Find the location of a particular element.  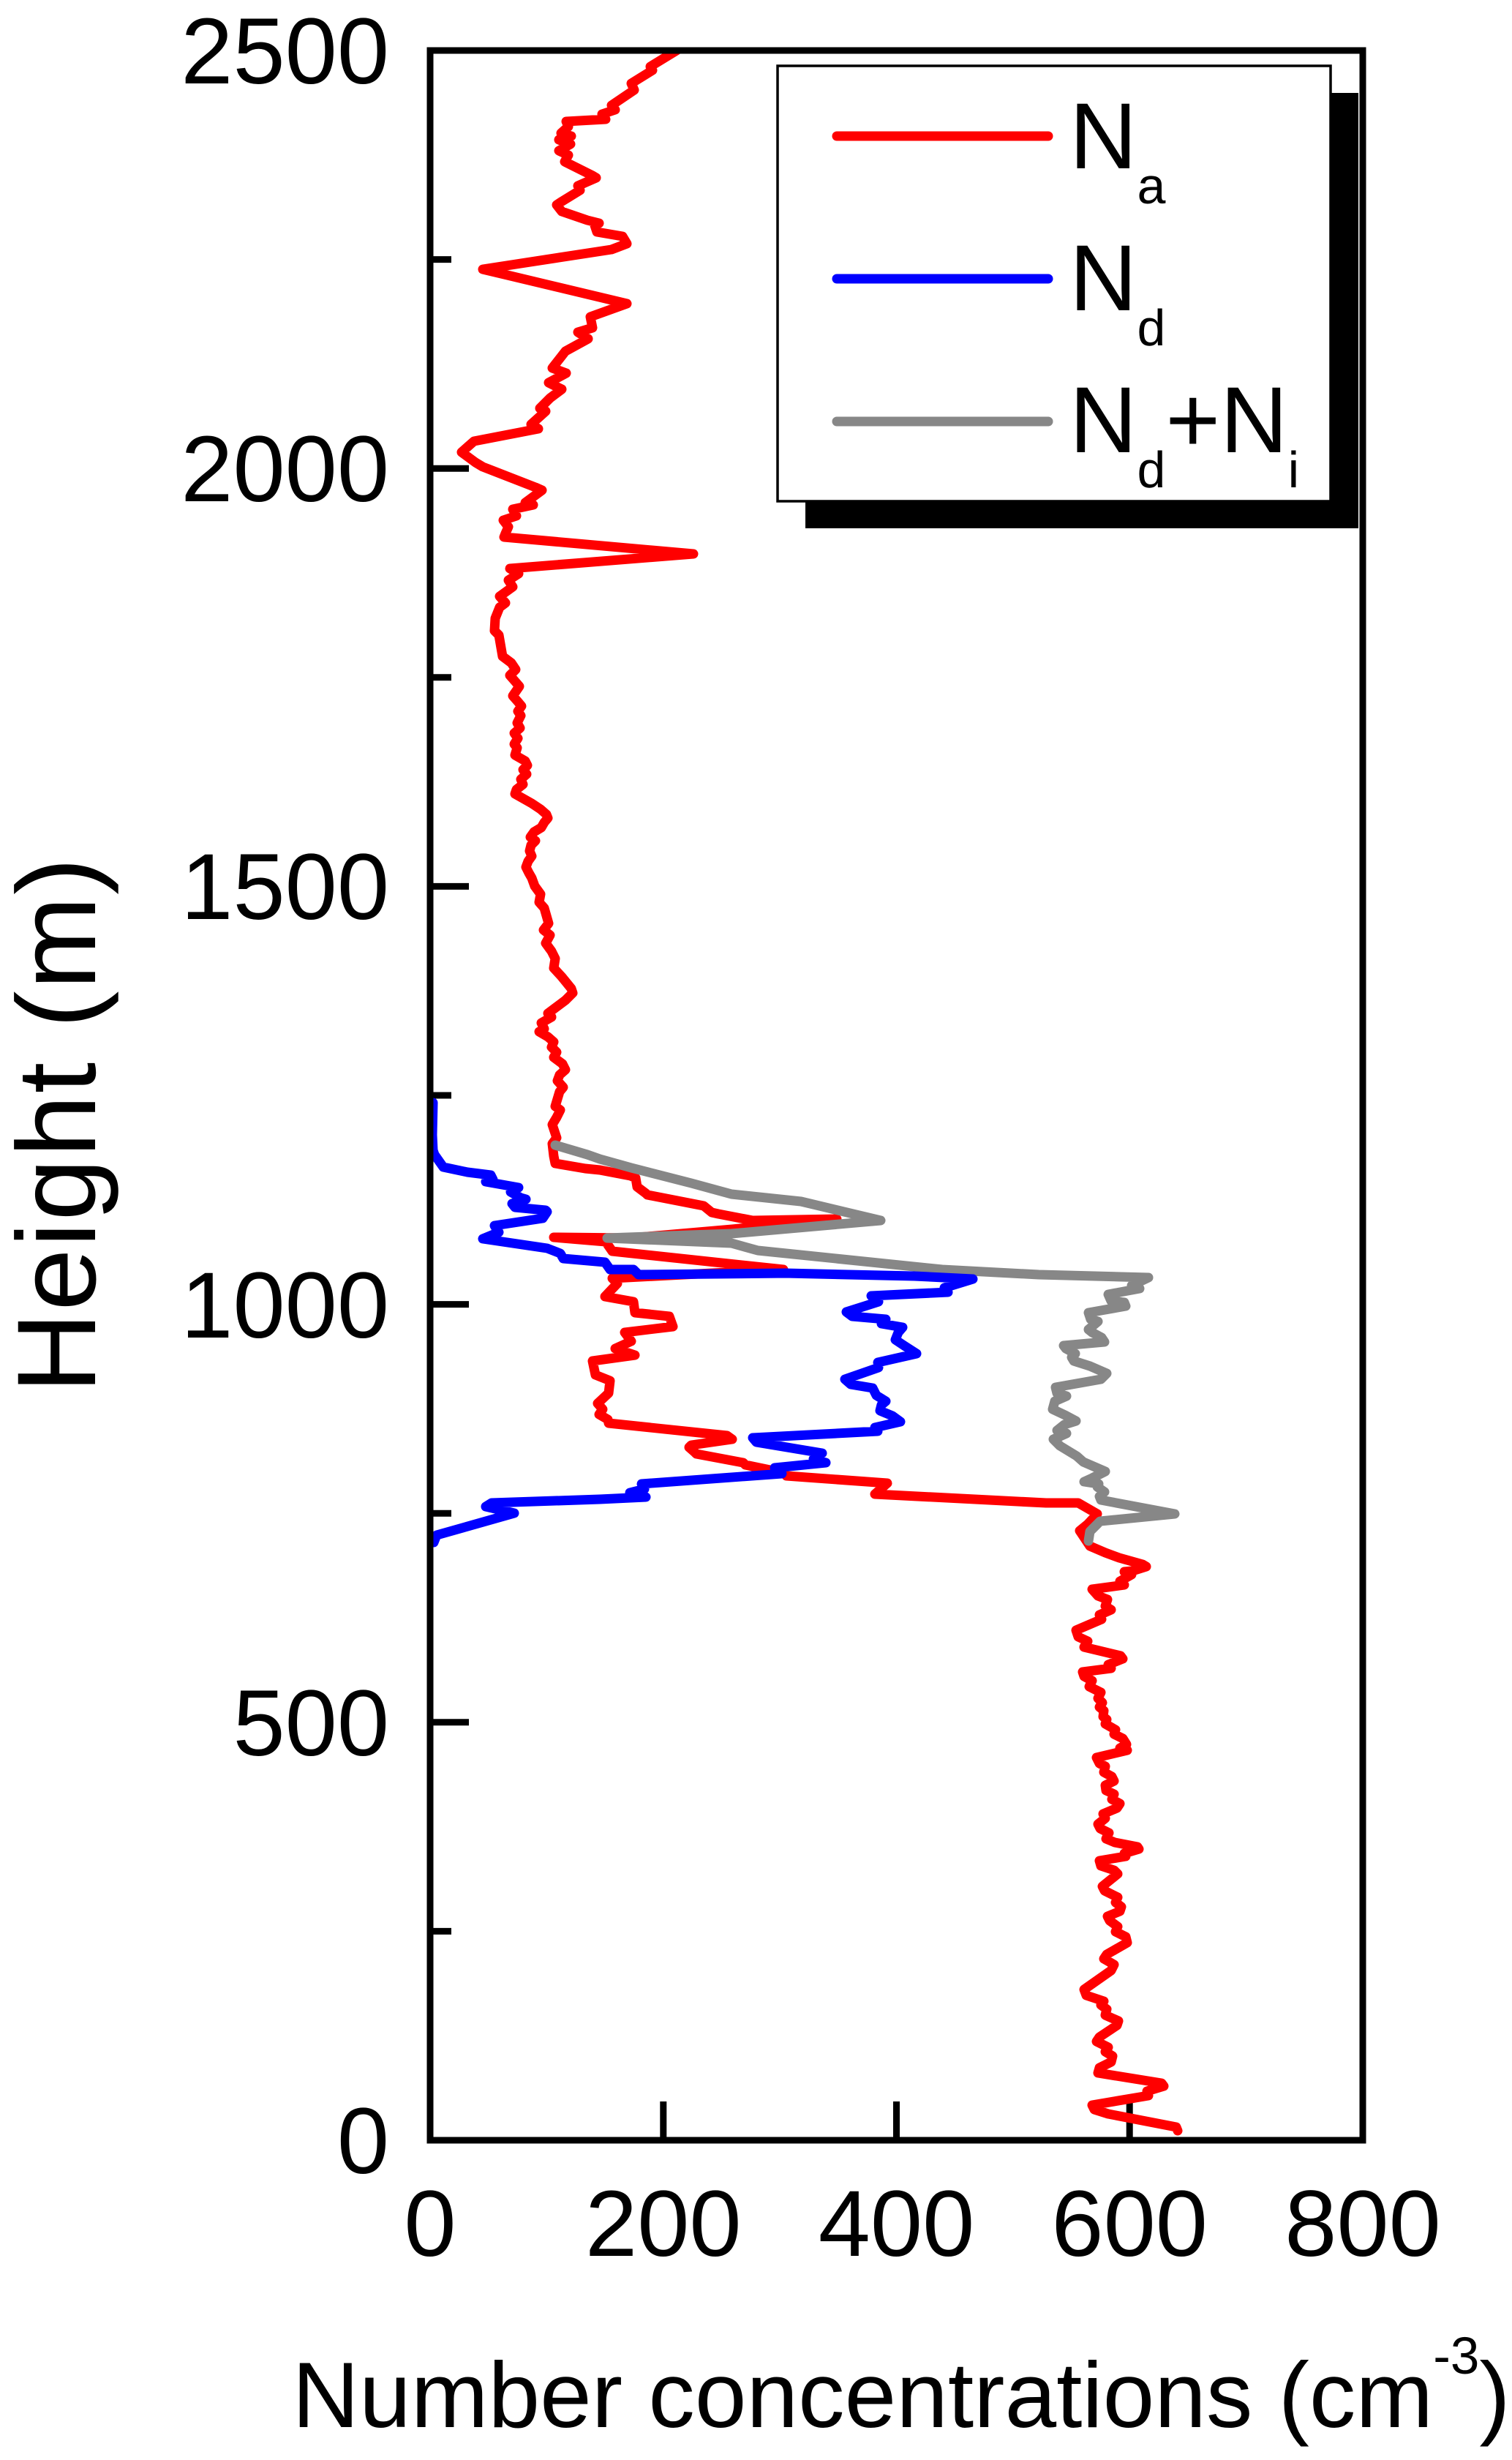

svg-text: Height (m) is located at coordinates (60, 1124).